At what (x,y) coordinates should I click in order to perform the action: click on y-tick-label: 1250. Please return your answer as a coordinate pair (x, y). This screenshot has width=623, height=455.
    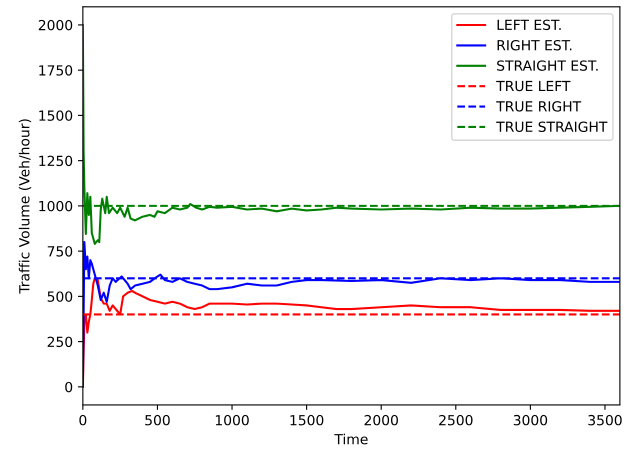
    Looking at the image, I should click on (55, 161).